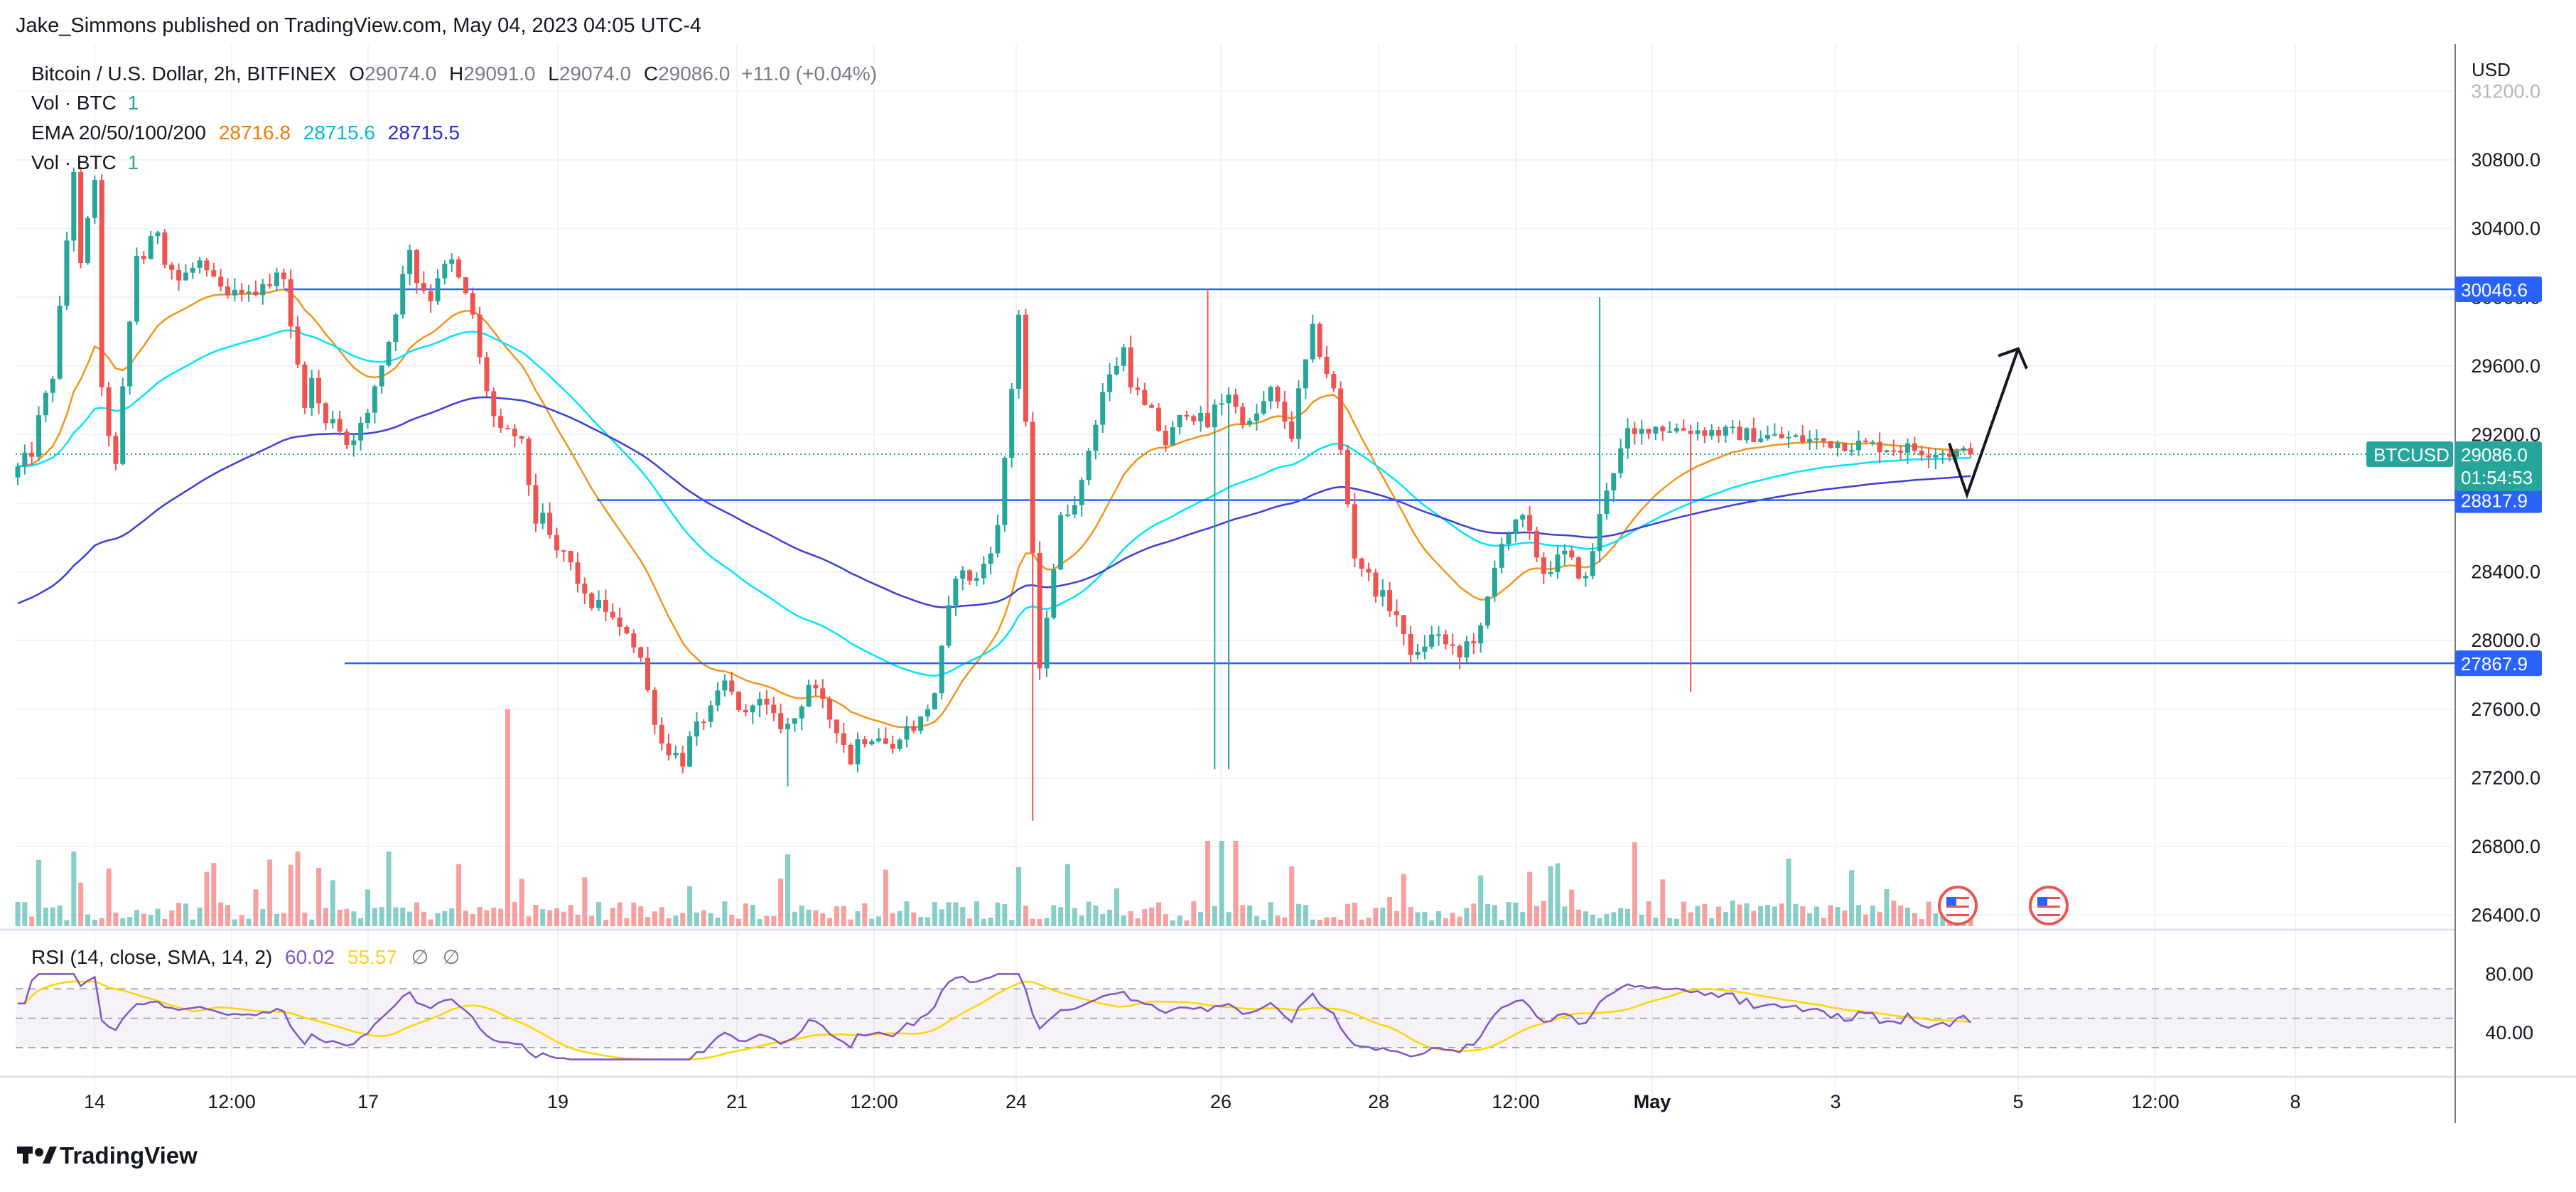 The image size is (2576, 1192). I want to click on legend-c-label: C, so click(651, 74).